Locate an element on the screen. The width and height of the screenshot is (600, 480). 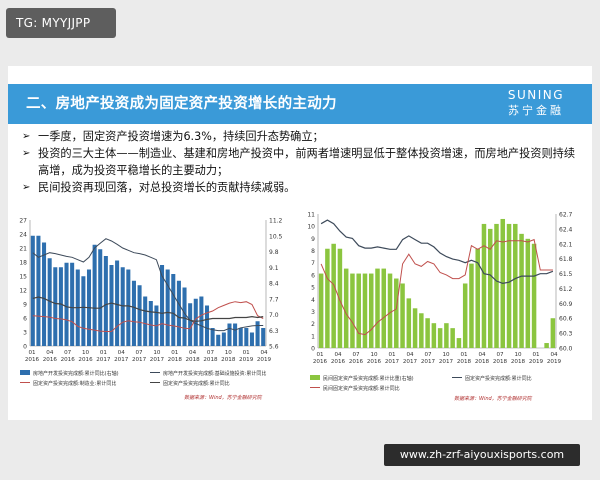
y-tick-right: 61.8 is located at coordinates (566, 259).